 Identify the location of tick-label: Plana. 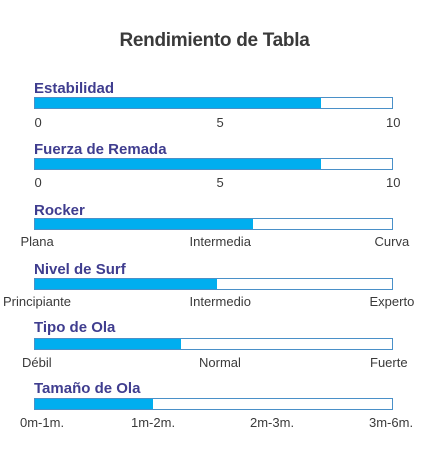
(37, 241).